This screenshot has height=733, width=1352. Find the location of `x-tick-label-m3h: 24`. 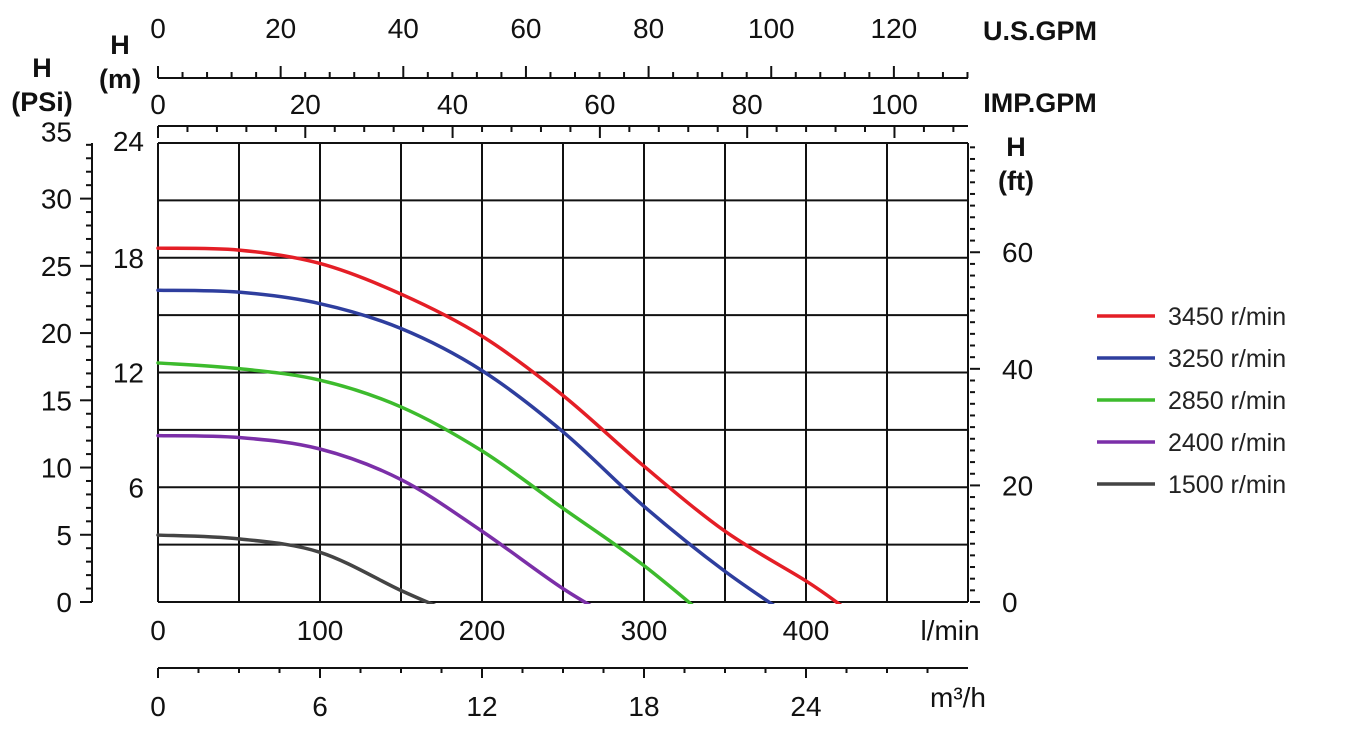

x-tick-label-m3h: 24 is located at coordinates (805, 706).